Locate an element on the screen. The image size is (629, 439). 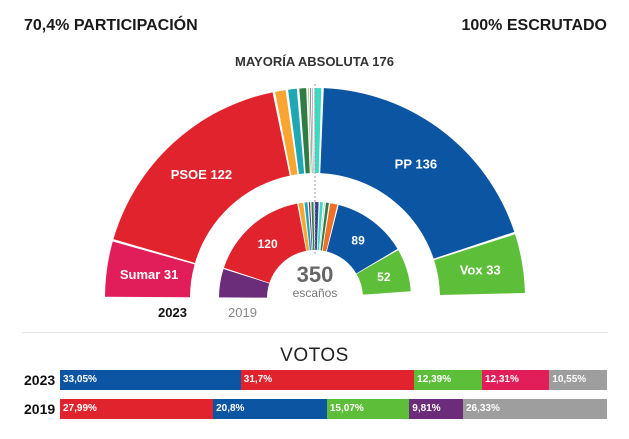
vote-segment: 12,39% is located at coordinates (448, 380).